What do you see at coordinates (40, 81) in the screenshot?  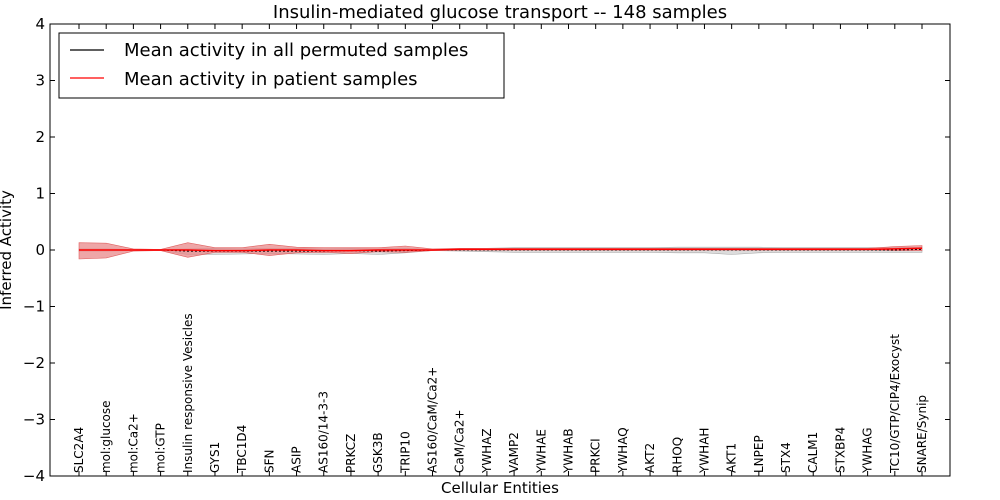 I see `y-tick-label: 3` at bounding box center [40, 81].